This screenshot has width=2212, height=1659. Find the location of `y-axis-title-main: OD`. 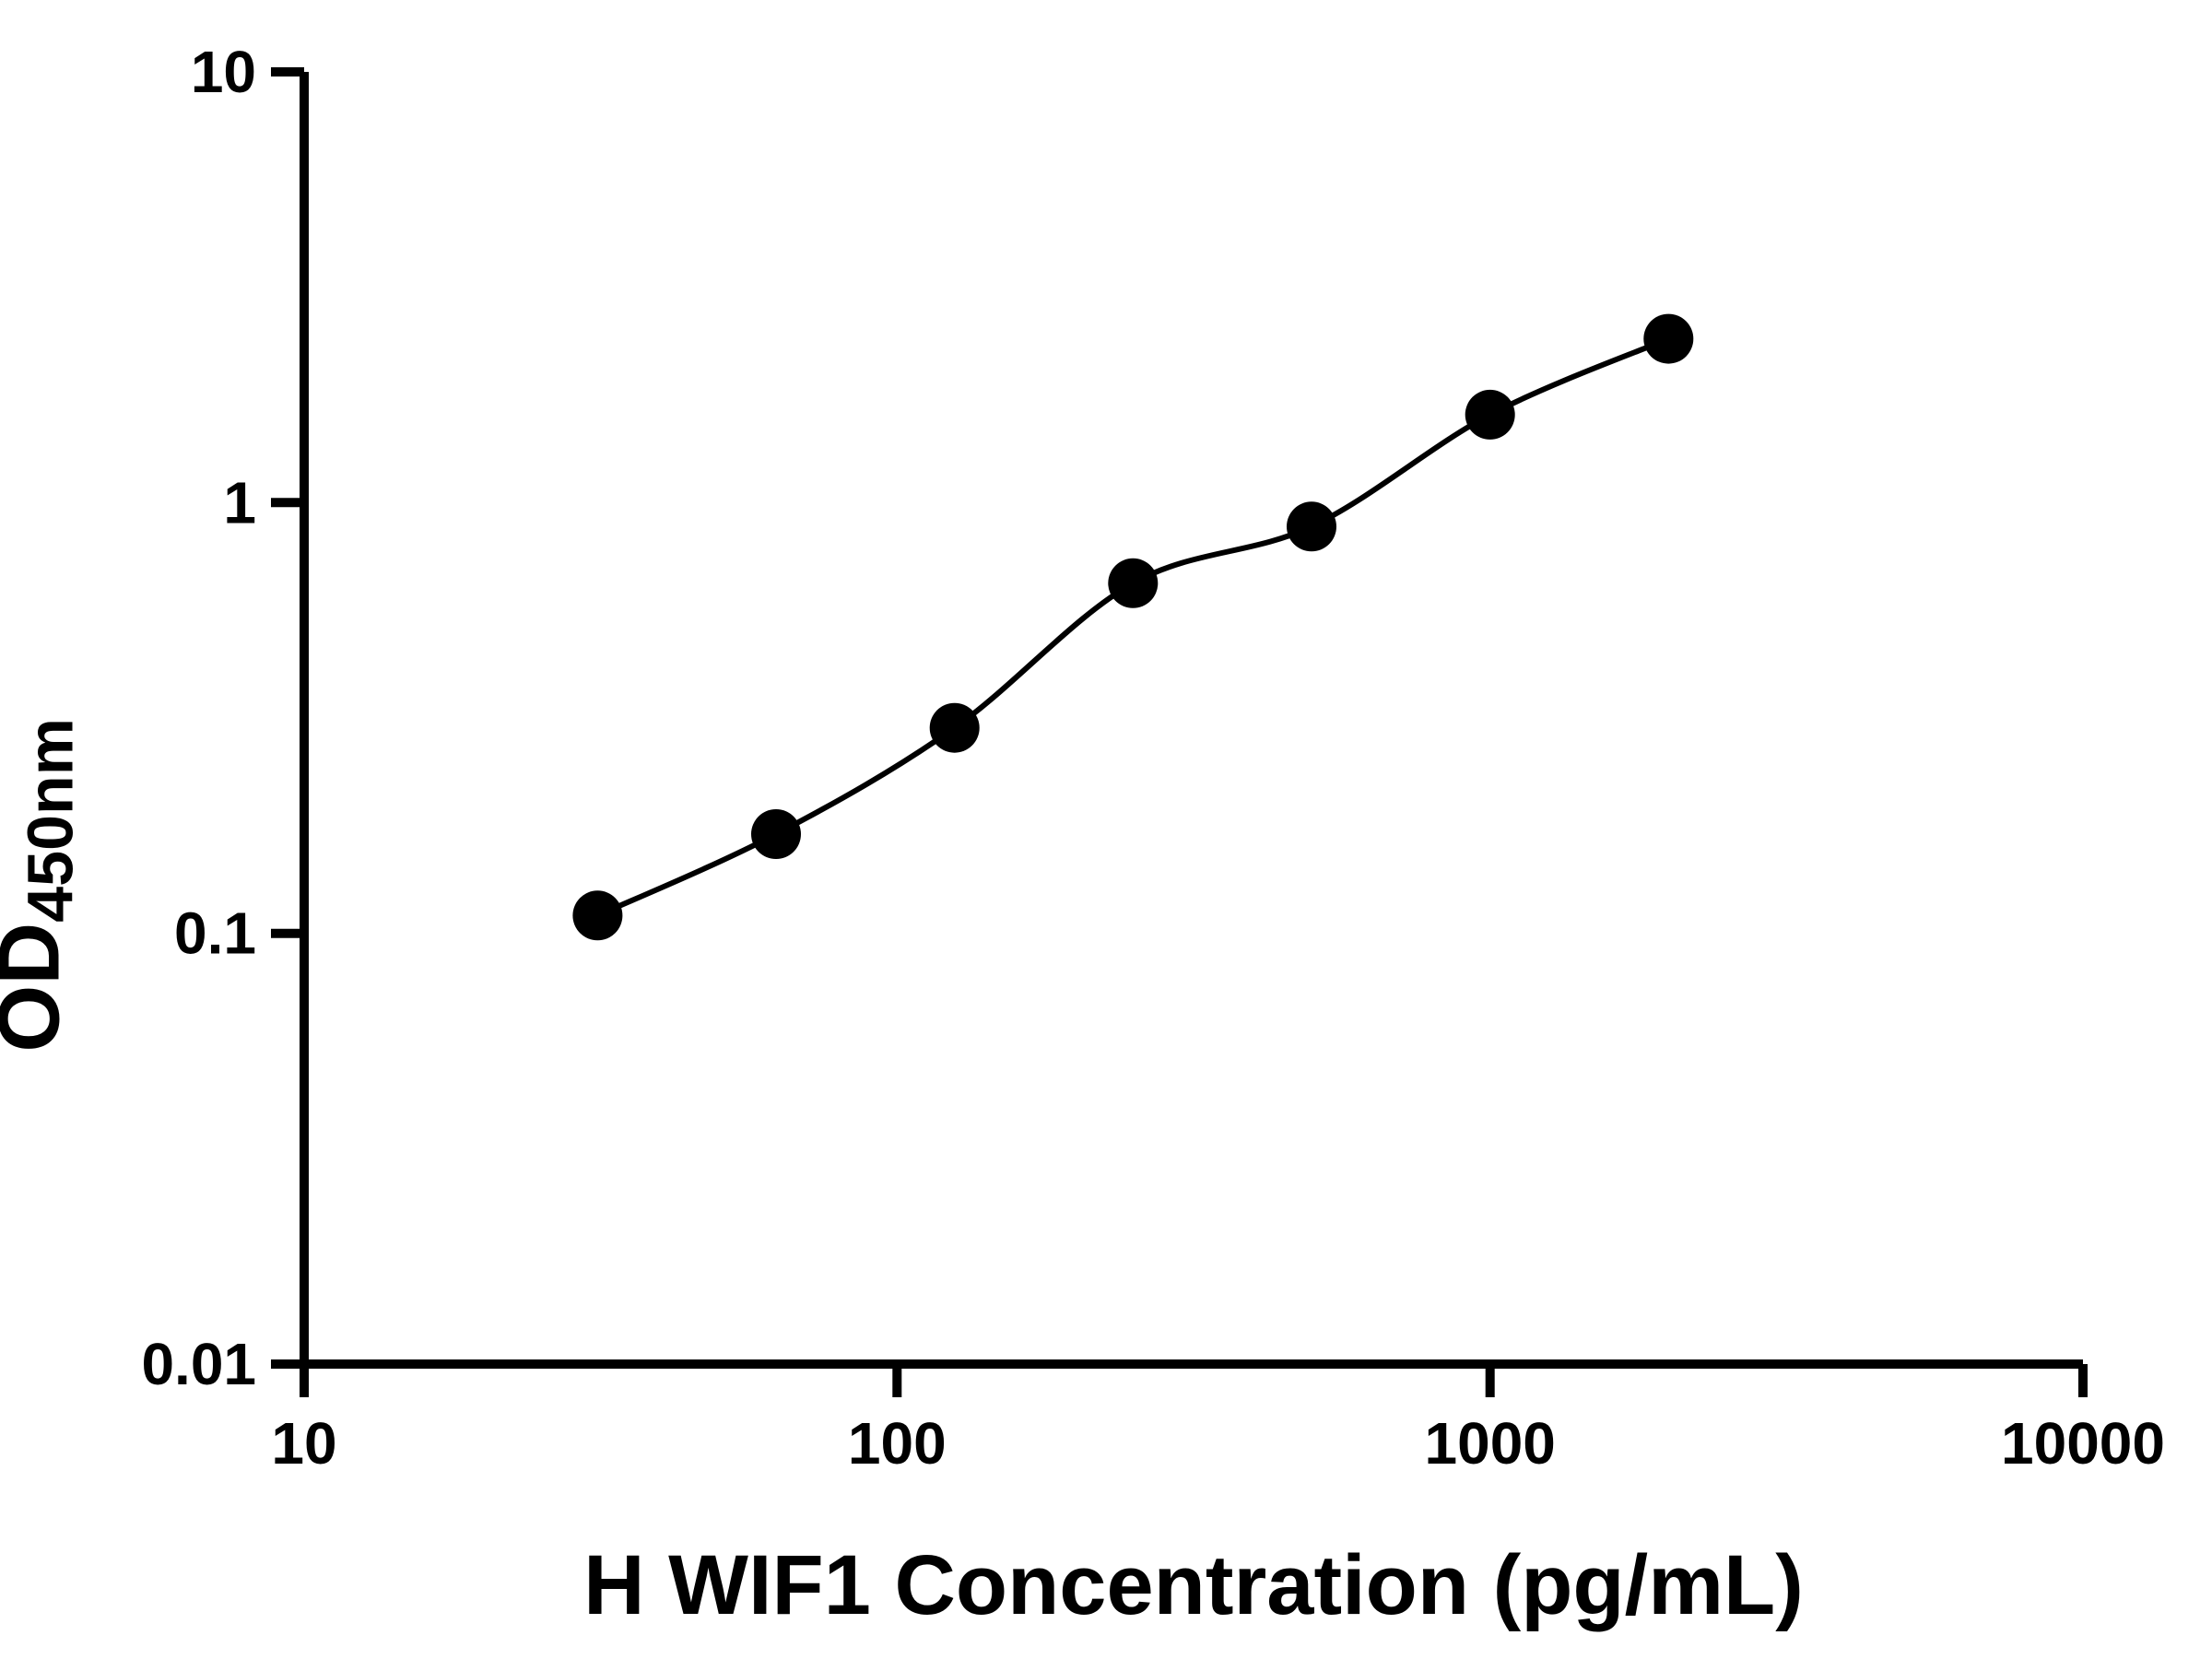

y-axis-title-main: OD is located at coordinates (38, 987).